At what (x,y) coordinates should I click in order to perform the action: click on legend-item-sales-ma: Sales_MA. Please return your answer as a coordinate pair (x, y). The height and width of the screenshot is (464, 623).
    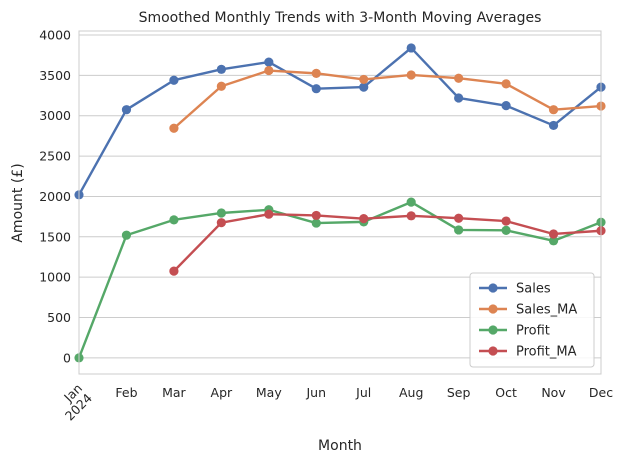
    Looking at the image, I should click on (528, 310).